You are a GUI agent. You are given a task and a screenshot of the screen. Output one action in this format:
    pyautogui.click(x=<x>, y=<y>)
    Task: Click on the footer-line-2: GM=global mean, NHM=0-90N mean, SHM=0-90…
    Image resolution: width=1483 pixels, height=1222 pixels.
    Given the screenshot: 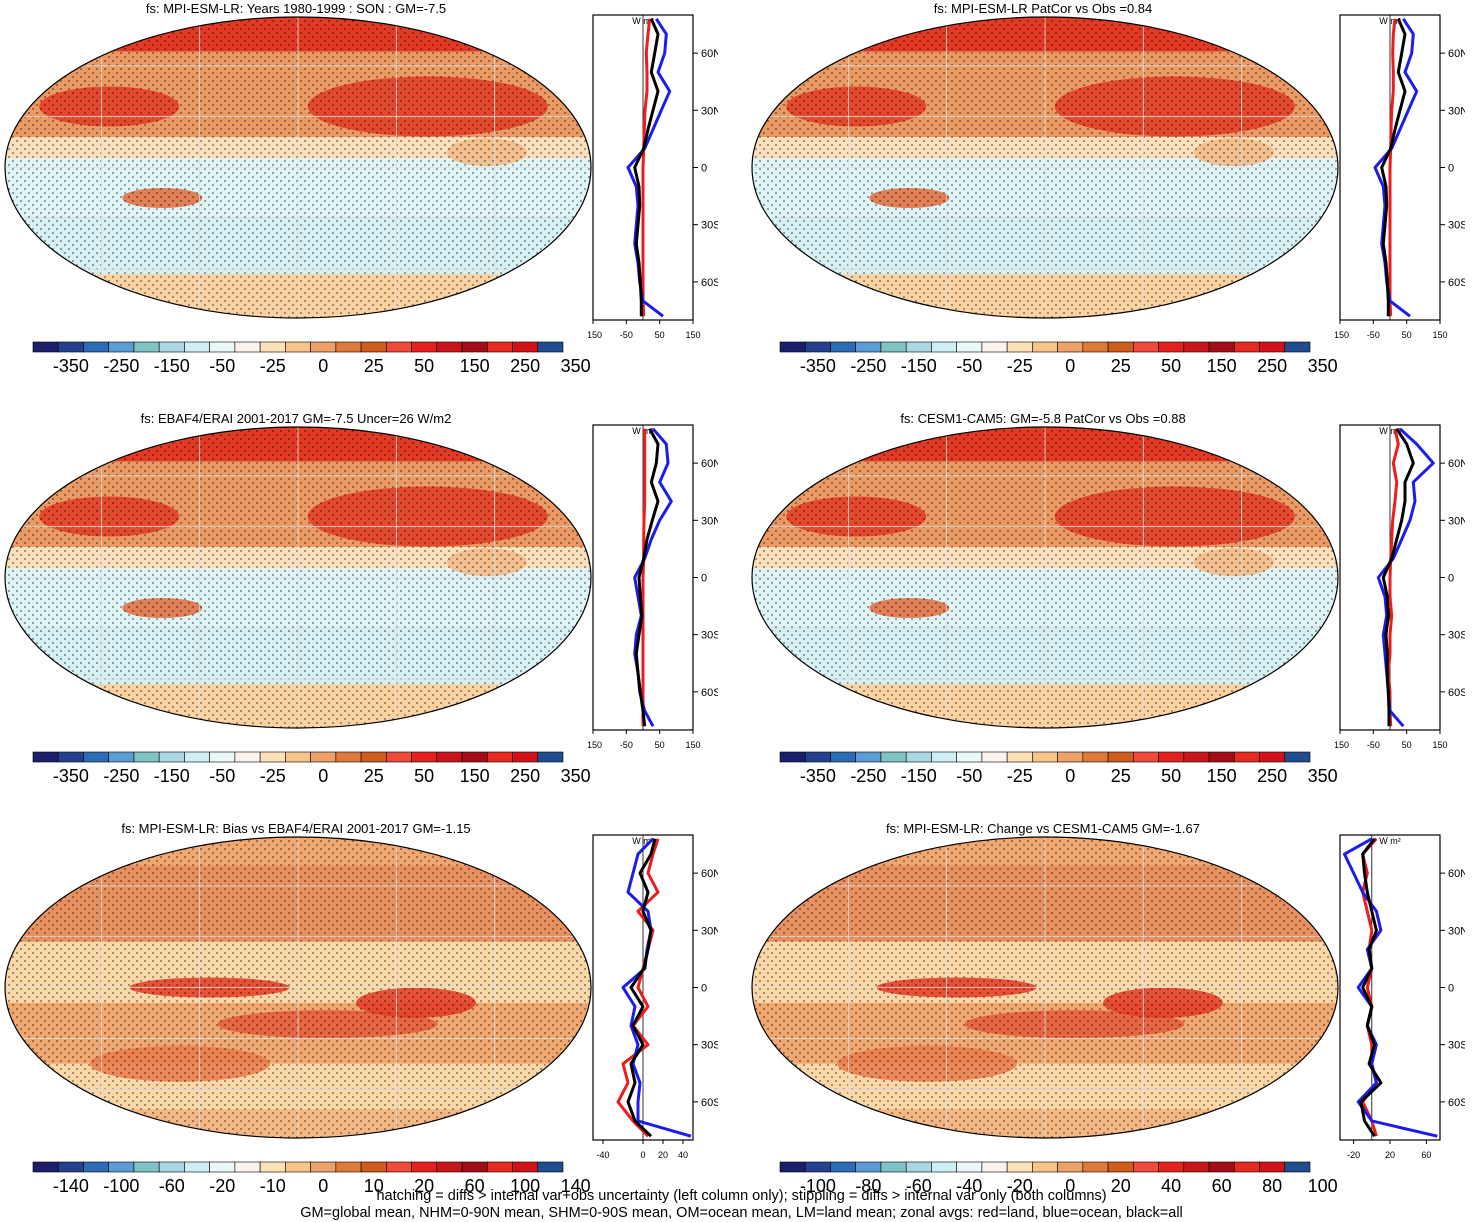 What is the action you would take?
    pyautogui.click(x=741, y=1213)
    